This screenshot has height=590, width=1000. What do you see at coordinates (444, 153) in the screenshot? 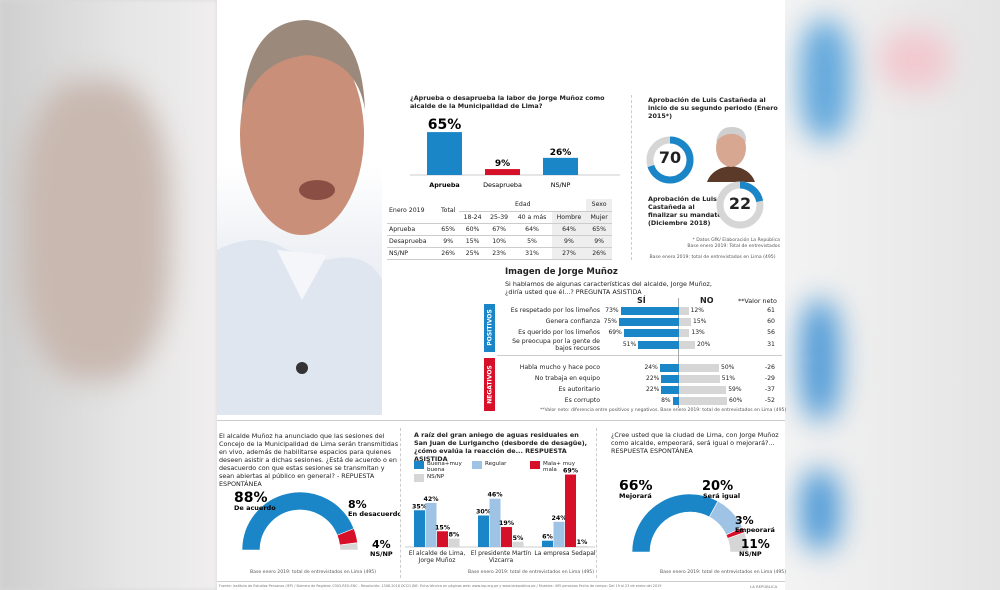
I see `bar-aprueba` at bounding box center [444, 153].